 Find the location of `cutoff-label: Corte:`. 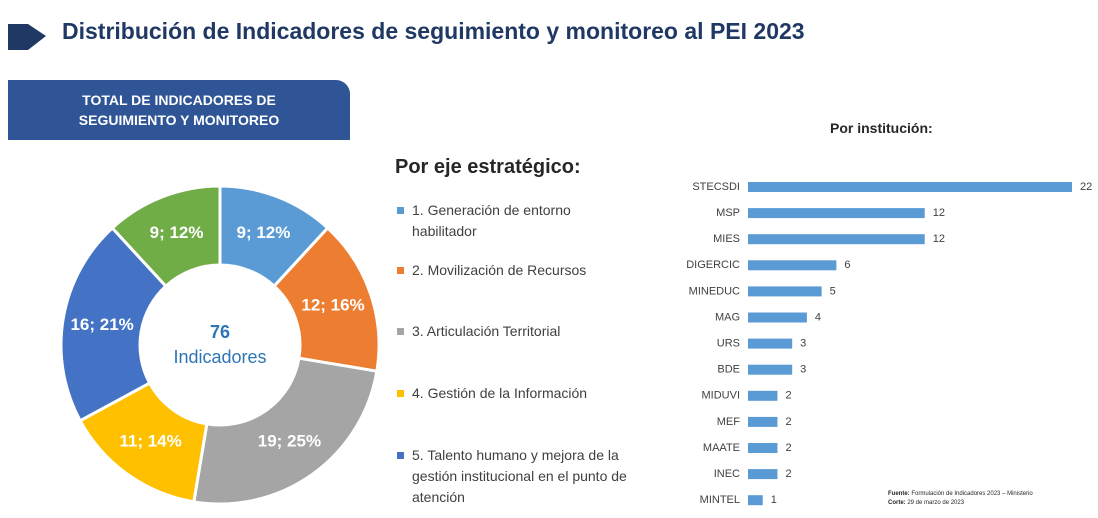

cutoff-label: Corte: is located at coordinates (897, 503).